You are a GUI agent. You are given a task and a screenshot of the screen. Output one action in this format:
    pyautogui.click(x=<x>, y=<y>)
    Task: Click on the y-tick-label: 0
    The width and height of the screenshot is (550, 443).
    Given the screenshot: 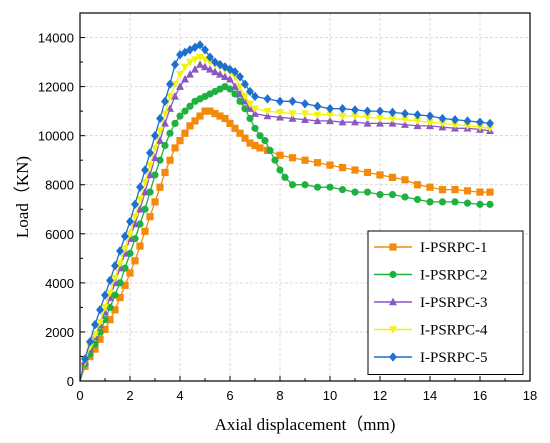 What is the action you would take?
    pyautogui.click(x=70, y=381)
    